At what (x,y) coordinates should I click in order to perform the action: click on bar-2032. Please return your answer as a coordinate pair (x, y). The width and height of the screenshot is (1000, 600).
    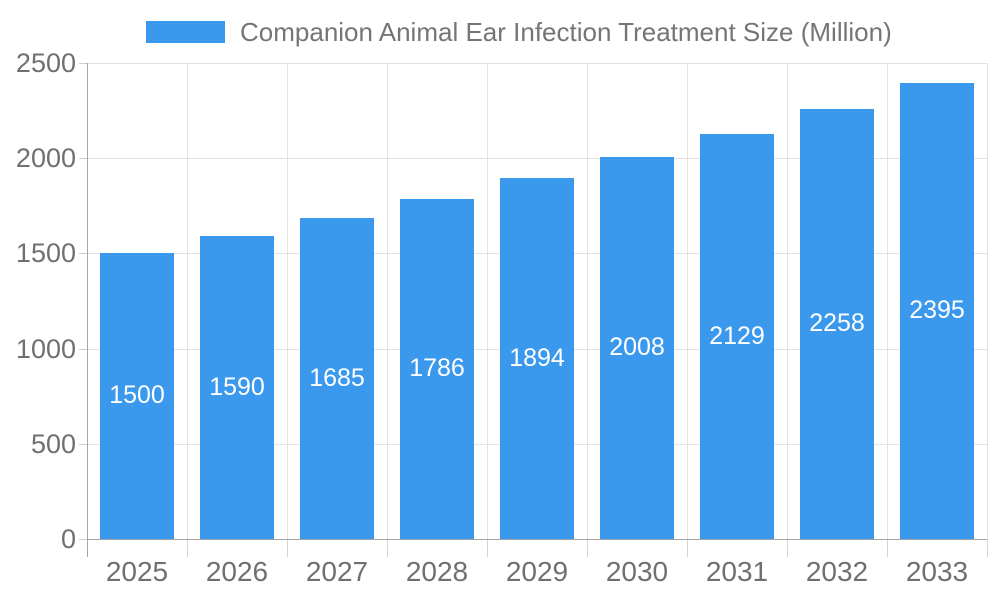
    Looking at the image, I should click on (837, 324).